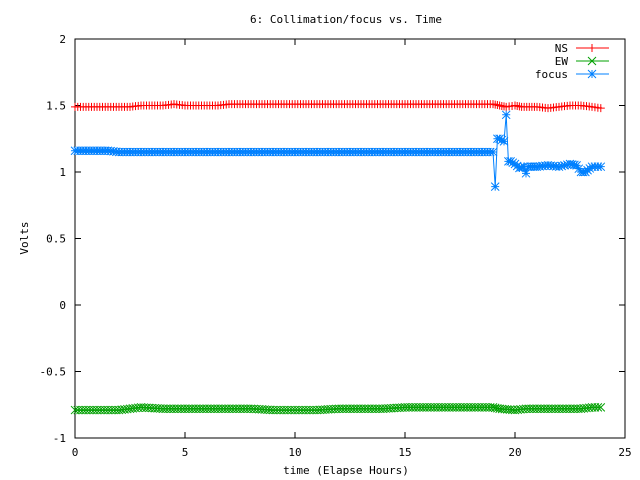  Describe the element at coordinates (561, 48) in the screenshot. I see `legend-label-NS: NS` at that location.